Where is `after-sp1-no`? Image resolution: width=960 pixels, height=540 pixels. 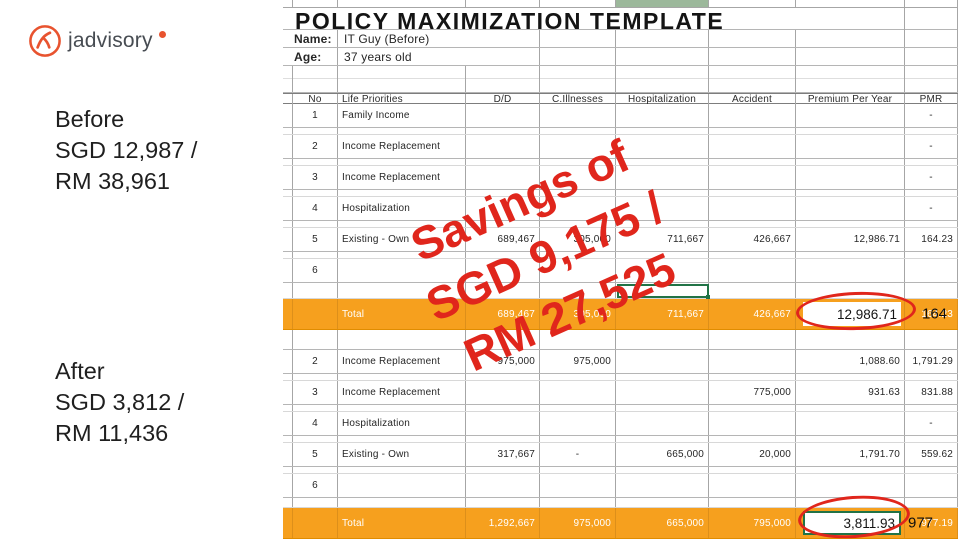
after-sp1-no is located at coordinates (315, 408).